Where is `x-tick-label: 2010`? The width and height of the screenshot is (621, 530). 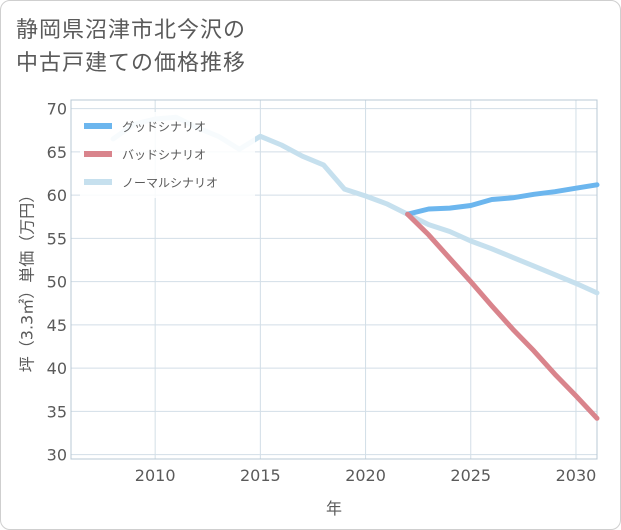
x-tick-label: 2010 is located at coordinates (155, 475).